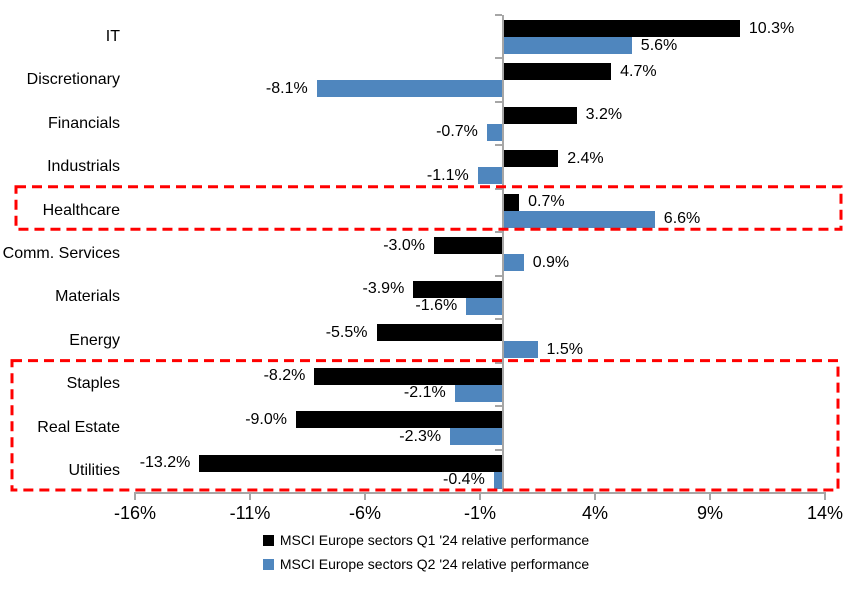 The height and width of the screenshot is (601, 852). What do you see at coordinates (83, 123) in the screenshot?
I see `category-label-financials: Financials` at bounding box center [83, 123].